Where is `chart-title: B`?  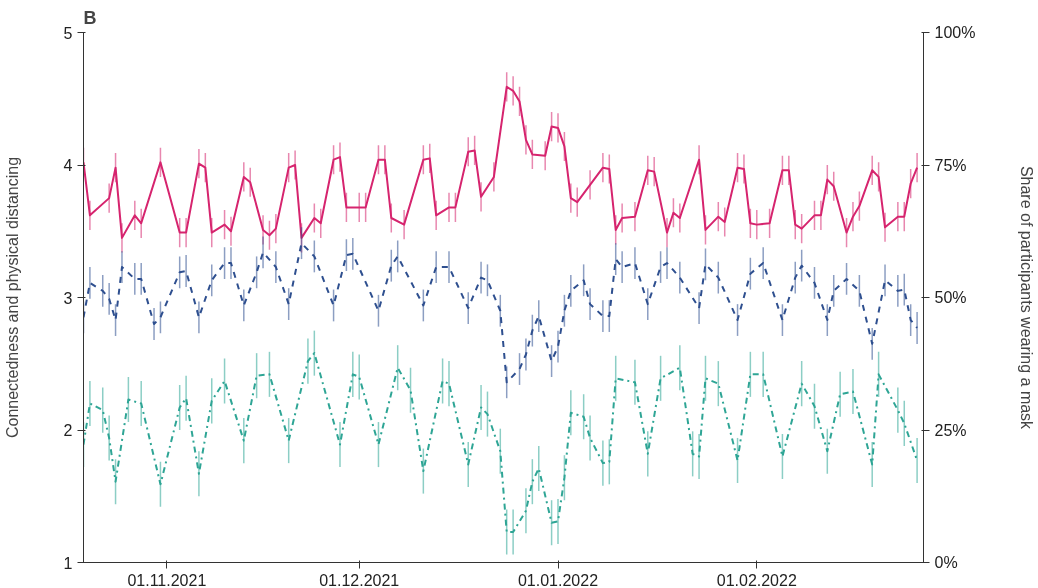 chart-title: B is located at coordinates (90, 17).